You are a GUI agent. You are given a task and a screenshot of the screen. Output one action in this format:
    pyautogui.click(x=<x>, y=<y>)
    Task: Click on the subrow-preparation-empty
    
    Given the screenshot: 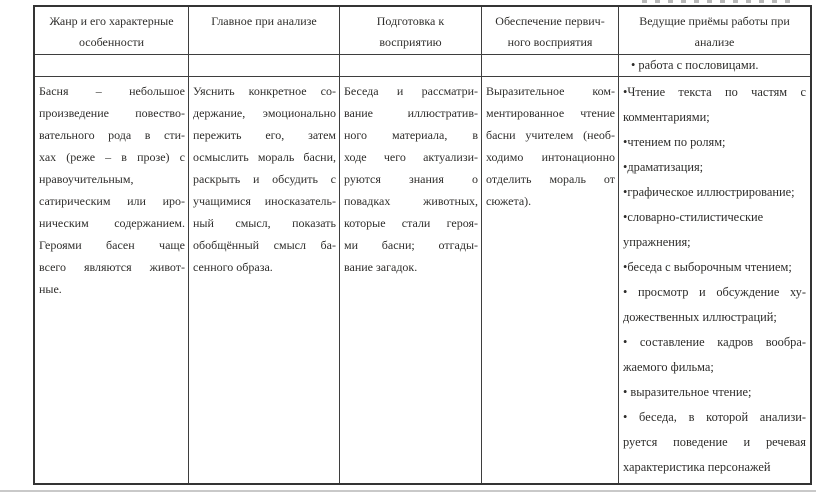 What is the action you would take?
    pyautogui.click(x=411, y=66)
    